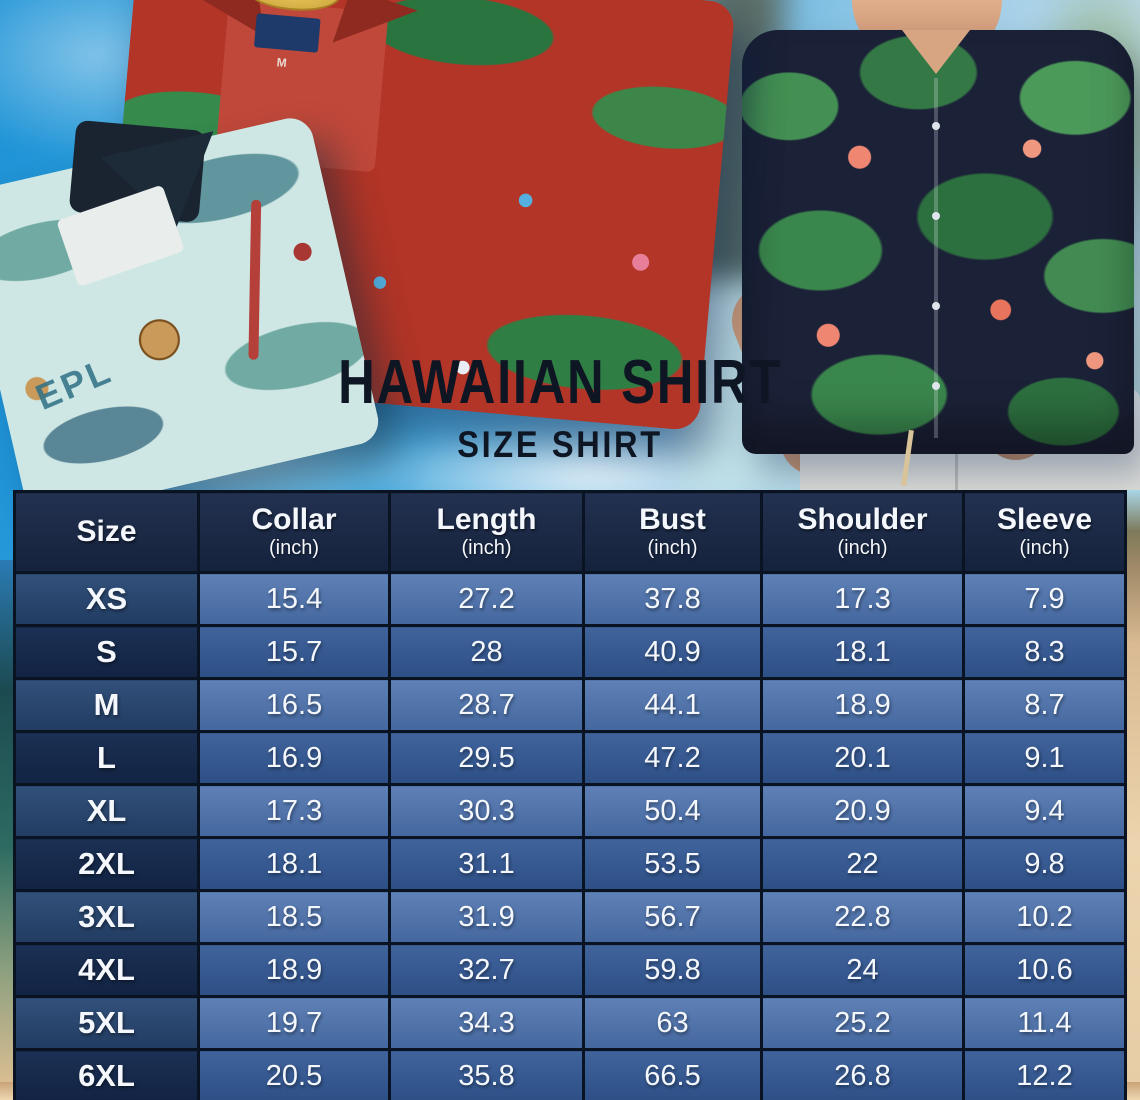 This screenshot has height=1100, width=1140. Describe the element at coordinates (294, 652) in the screenshot. I see `value-cell: 15.7` at that location.